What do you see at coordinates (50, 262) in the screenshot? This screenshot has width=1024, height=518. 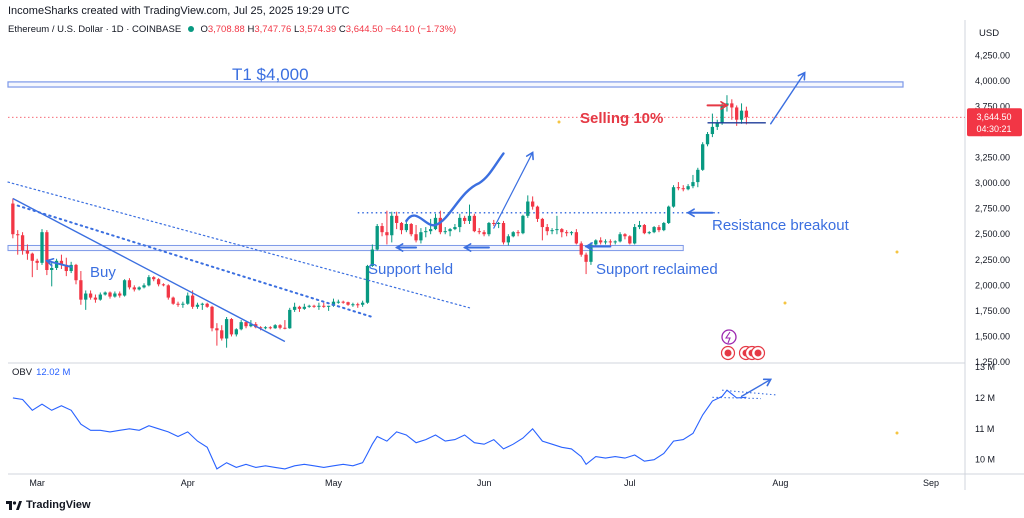 I see `buy-arrow-head` at bounding box center [50, 262].